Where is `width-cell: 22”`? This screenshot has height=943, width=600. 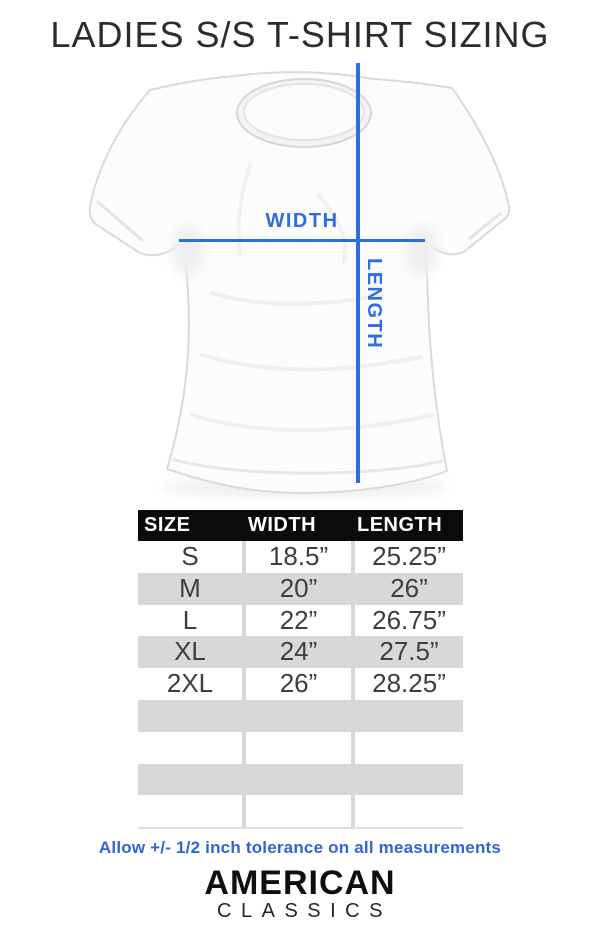
width-cell: 22” is located at coordinates (296, 620).